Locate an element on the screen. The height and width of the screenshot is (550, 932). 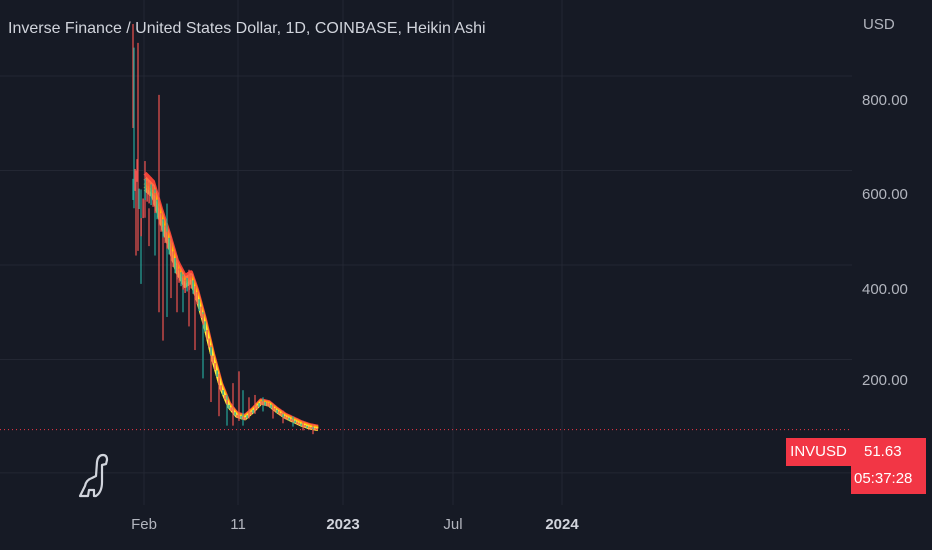
candle-wicks is located at coordinates (225, 229).